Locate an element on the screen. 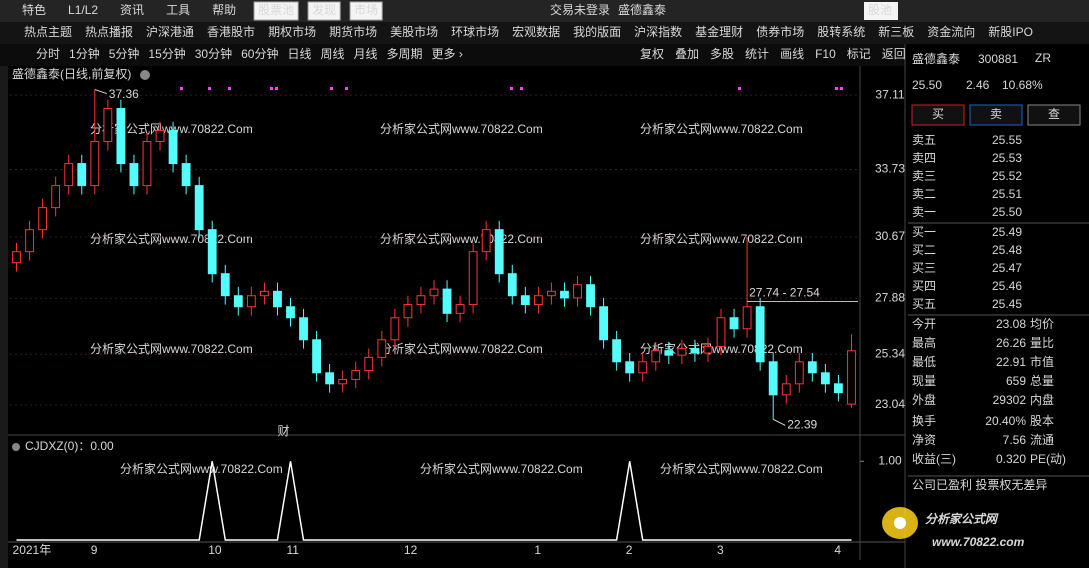 The image size is (1089, 568). market-bar is located at coordinates (544, 33).